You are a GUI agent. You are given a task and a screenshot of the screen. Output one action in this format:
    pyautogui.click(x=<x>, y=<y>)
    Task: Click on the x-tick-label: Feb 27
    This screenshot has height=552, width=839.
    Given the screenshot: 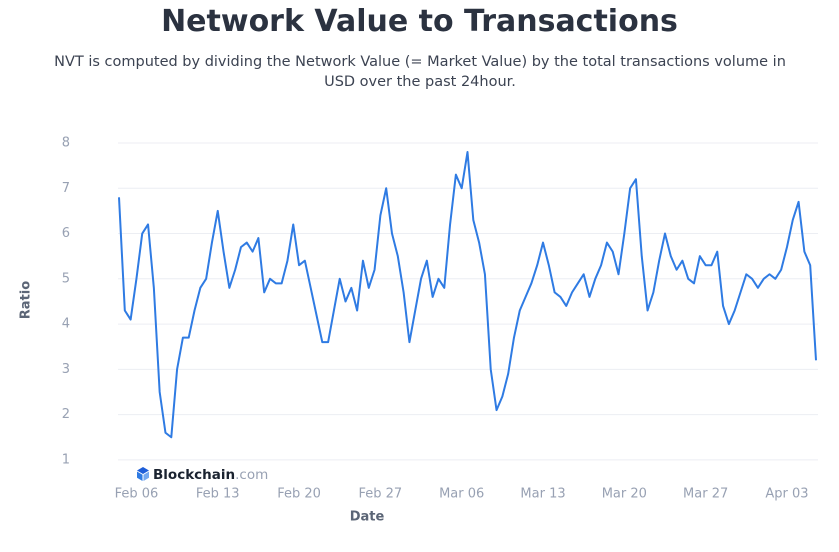 What is the action you would take?
    pyautogui.click(x=381, y=494)
    